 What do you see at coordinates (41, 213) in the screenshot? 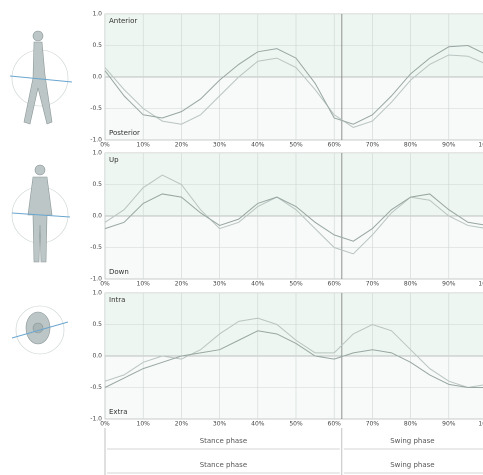
I see `front-figure-icon` at bounding box center [41, 213].